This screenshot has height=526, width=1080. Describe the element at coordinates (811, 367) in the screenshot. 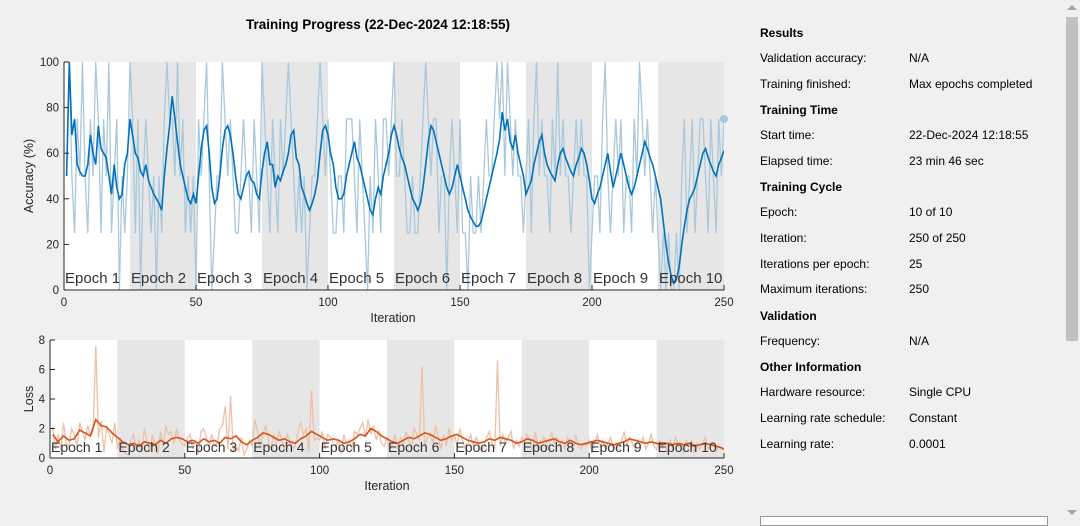

I see `other-information-heading: Other Information` at that location.